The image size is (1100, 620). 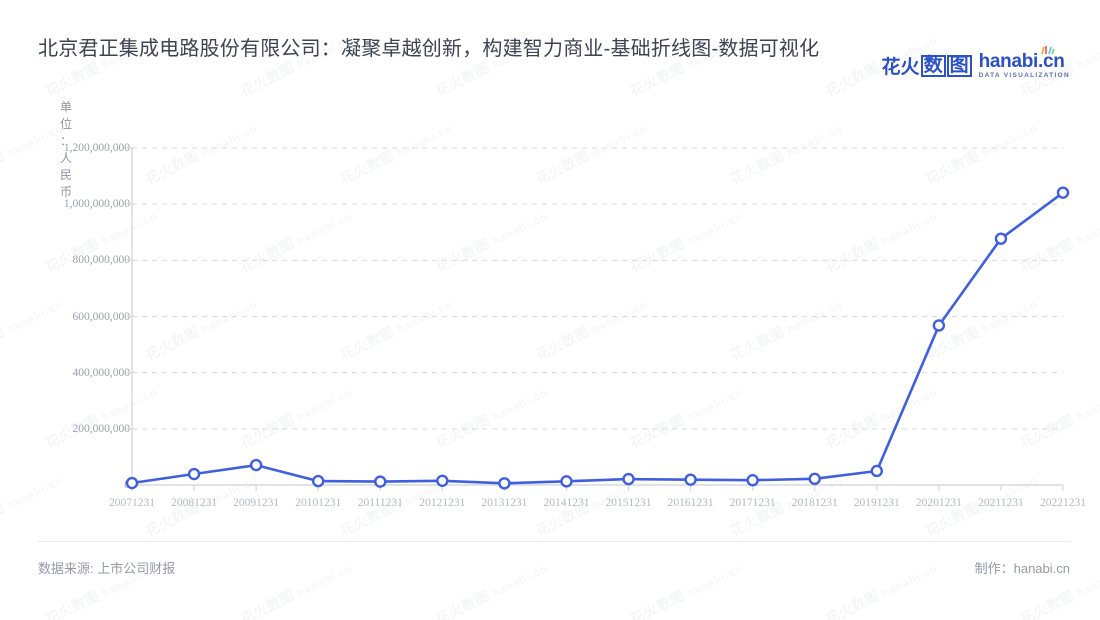 I want to click on page-title: 北京君正集成电路股份有限公司：凝聚卓越创新，构建智力商业-基础折线图-数据可视化, so click(x=429, y=49).